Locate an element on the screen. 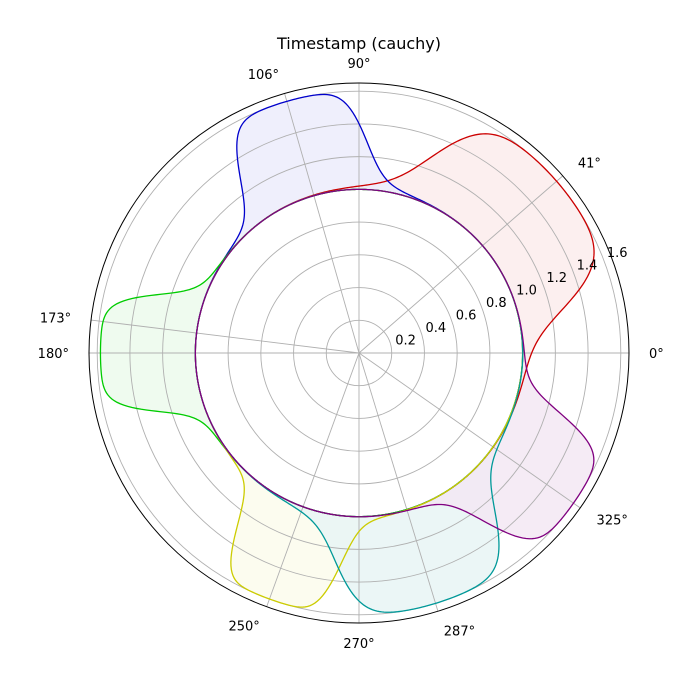 Image resolution: width=700 pixels, height=700 pixels. radial-tick-label: 0.4 is located at coordinates (435, 328).